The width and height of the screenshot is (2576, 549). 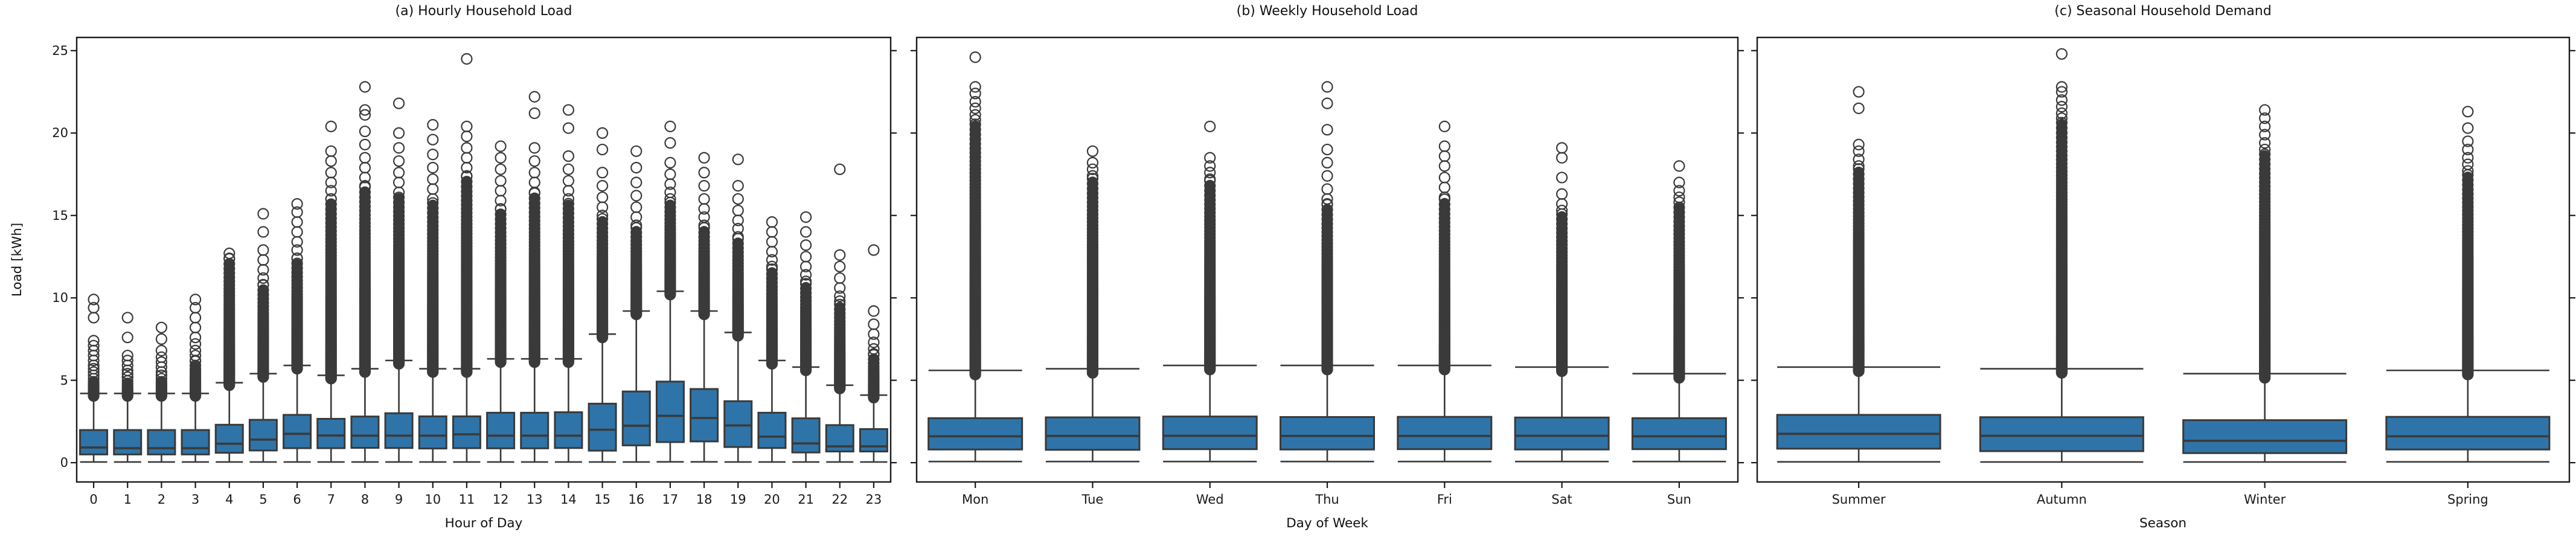 What do you see at coordinates (1561, 500) in the screenshot?
I see `x-tick-label: Sat` at bounding box center [1561, 500].